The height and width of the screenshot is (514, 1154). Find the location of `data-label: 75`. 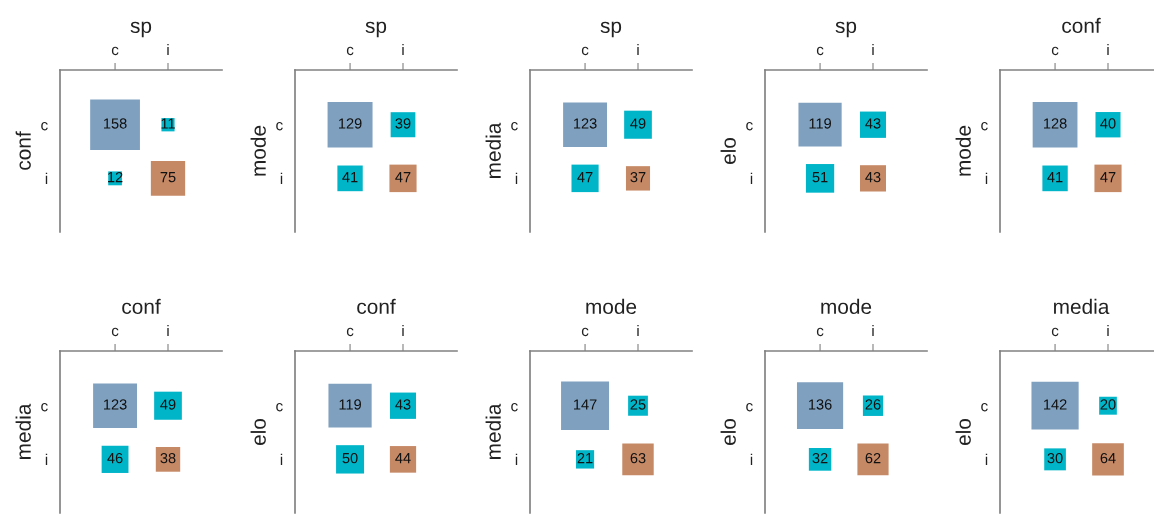

data-label: 75 is located at coordinates (168, 177).